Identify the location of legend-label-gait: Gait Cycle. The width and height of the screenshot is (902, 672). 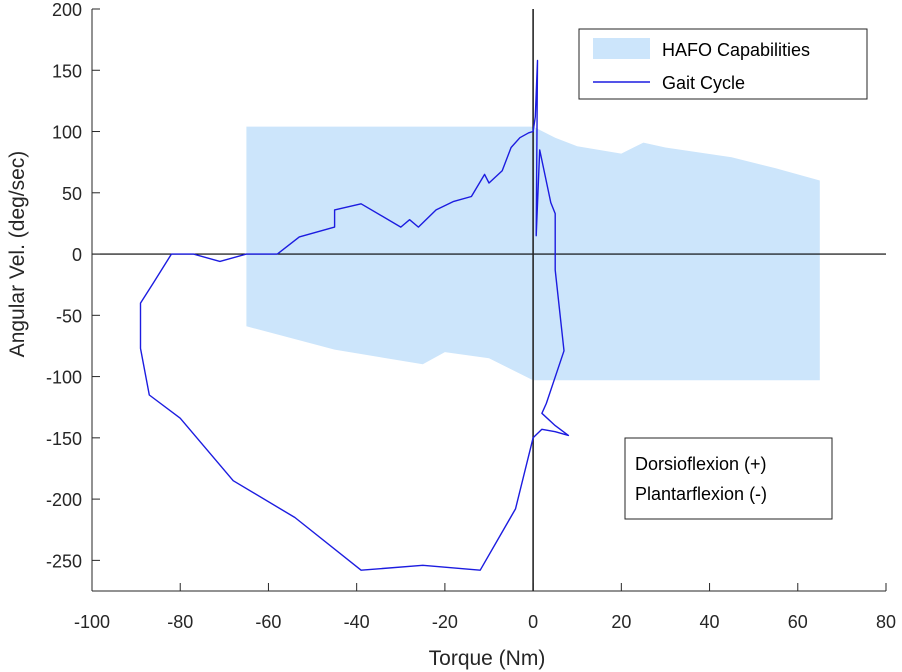
(703, 83).